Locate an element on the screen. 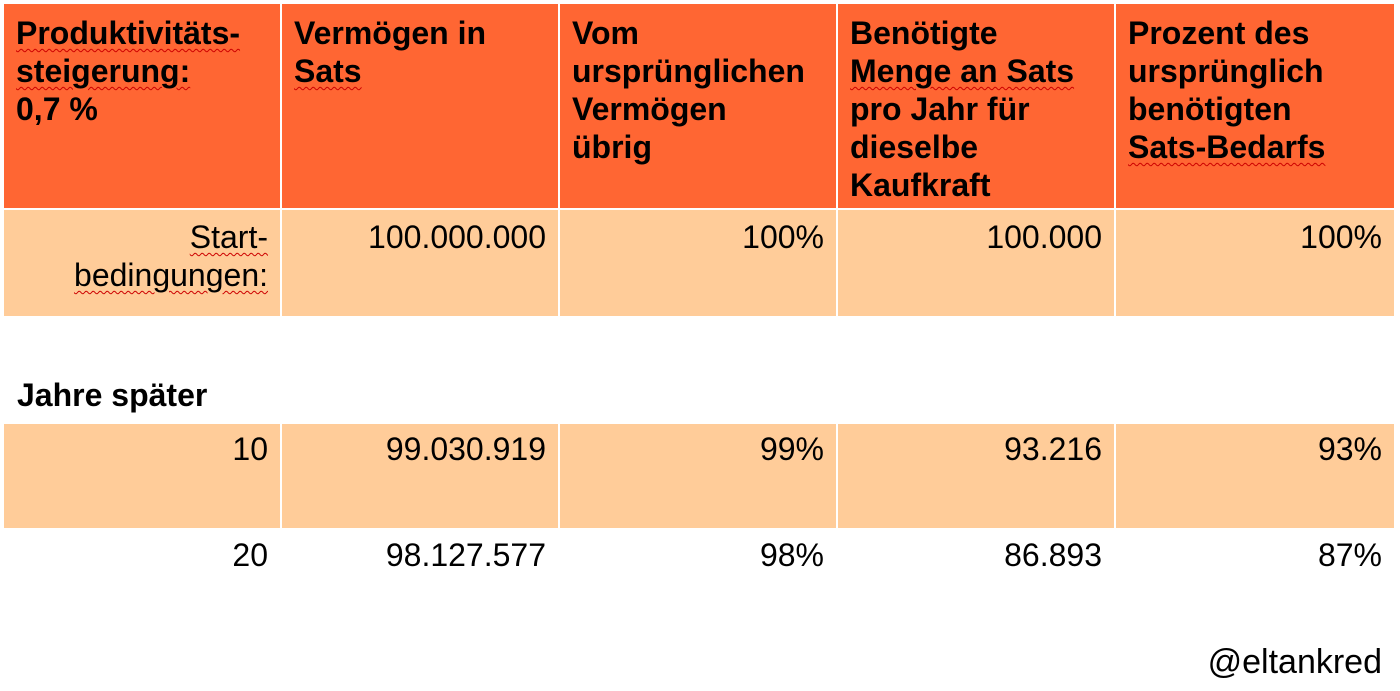 This screenshot has width=1400, height=691. header-required-line-1: Benötigte is located at coordinates (924, 33).